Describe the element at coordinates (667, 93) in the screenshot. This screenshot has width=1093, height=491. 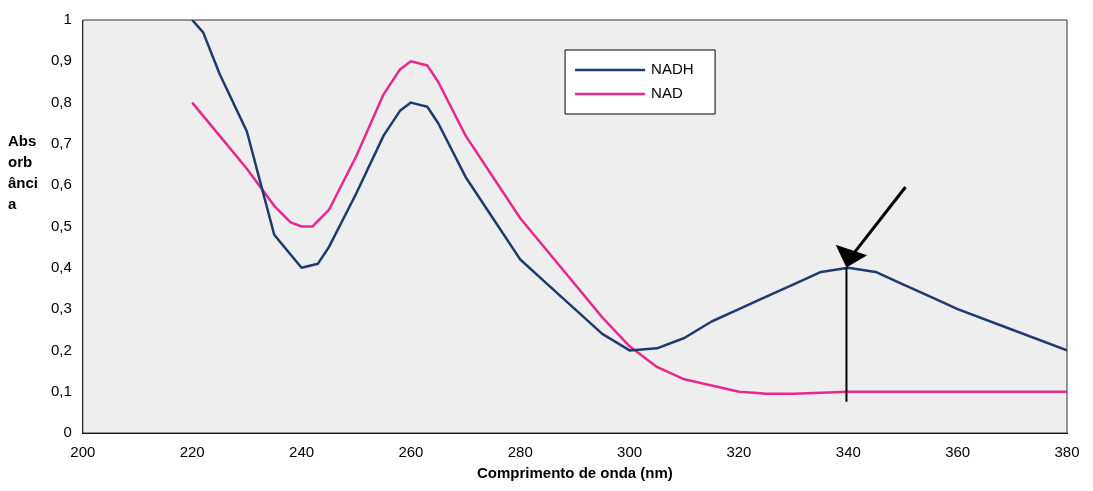
I see `legend-label: NAD` at that location.